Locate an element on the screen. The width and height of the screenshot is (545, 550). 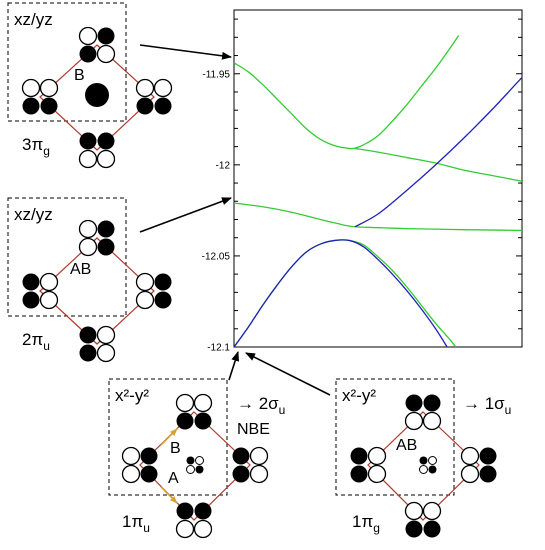
nbe-label: NBE is located at coordinates (253, 429).